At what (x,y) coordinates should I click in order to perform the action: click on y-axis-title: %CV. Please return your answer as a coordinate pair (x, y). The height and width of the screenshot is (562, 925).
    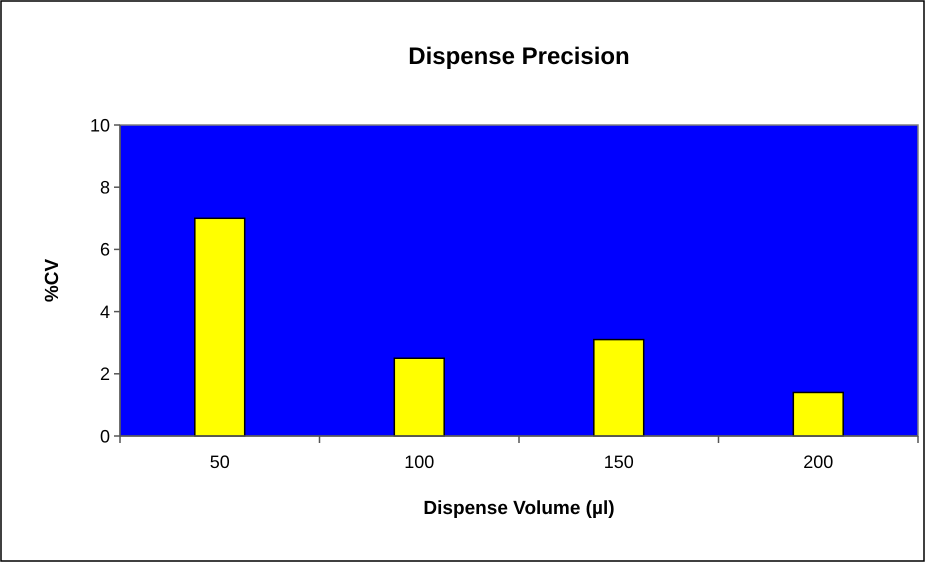
    Looking at the image, I should click on (52, 280).